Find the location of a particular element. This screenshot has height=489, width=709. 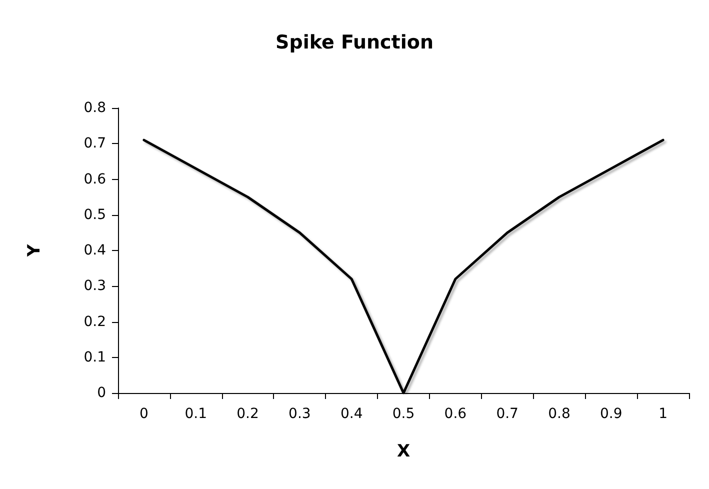

x-axis-title: X is located at coordinates (403, 452).